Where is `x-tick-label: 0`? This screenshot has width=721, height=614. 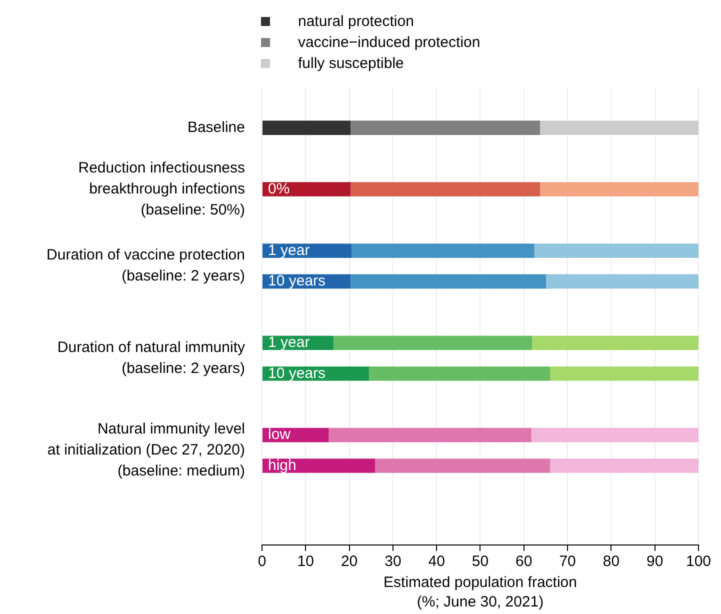
x-tick-label: 0 is located at coordinates (262, 561).